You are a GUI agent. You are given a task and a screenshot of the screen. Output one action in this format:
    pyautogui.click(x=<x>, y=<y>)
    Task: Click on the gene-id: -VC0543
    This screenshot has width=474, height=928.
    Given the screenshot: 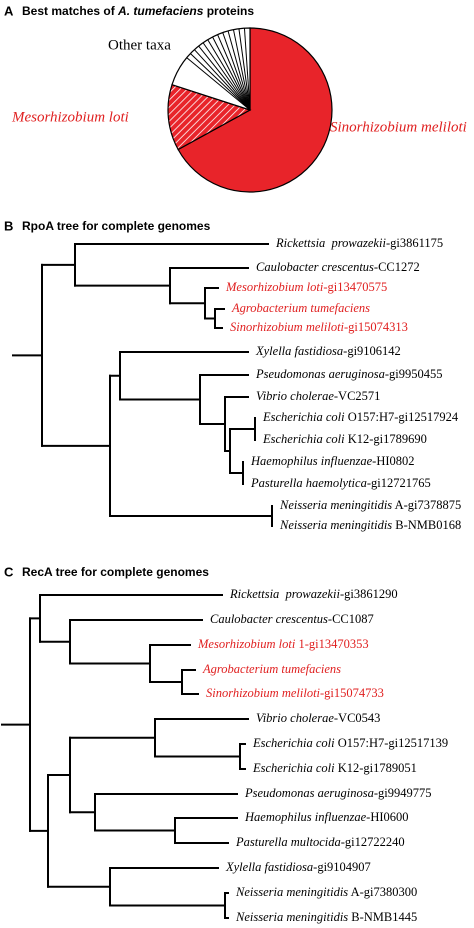 What is the action you would take?
    pyautogui.click(x=357, y=718)
    